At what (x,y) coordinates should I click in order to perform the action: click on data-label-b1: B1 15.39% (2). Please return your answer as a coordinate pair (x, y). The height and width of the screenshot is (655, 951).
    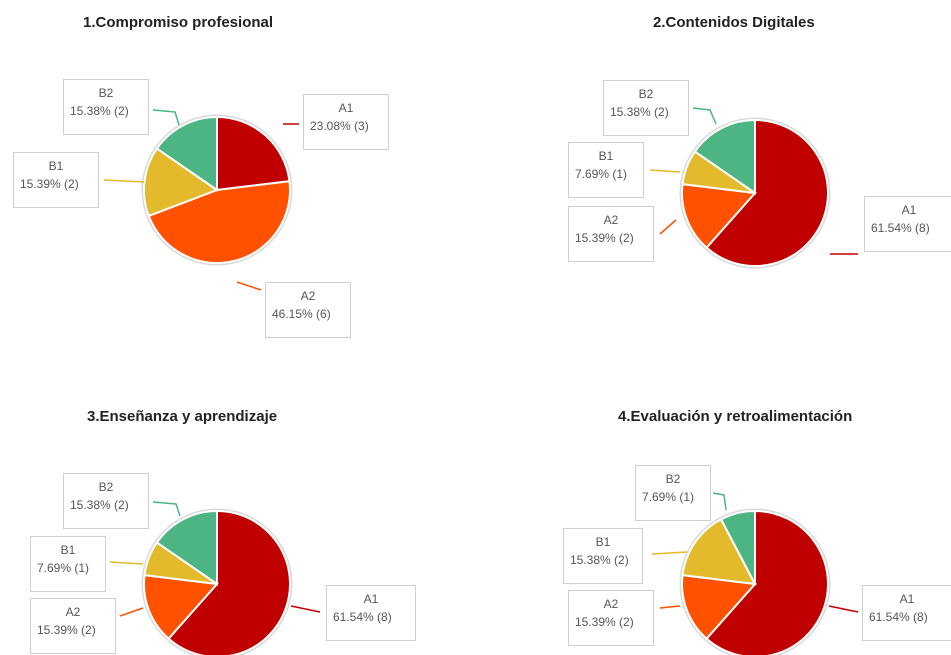
    Looking at the image, I should click on (56, 180).